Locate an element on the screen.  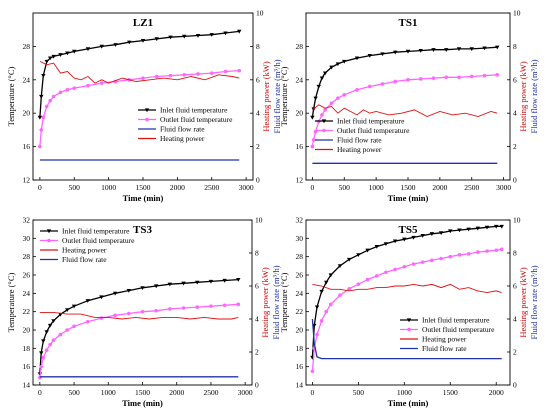
y2-tick-label: 10 is located at coordinates (517, 220).